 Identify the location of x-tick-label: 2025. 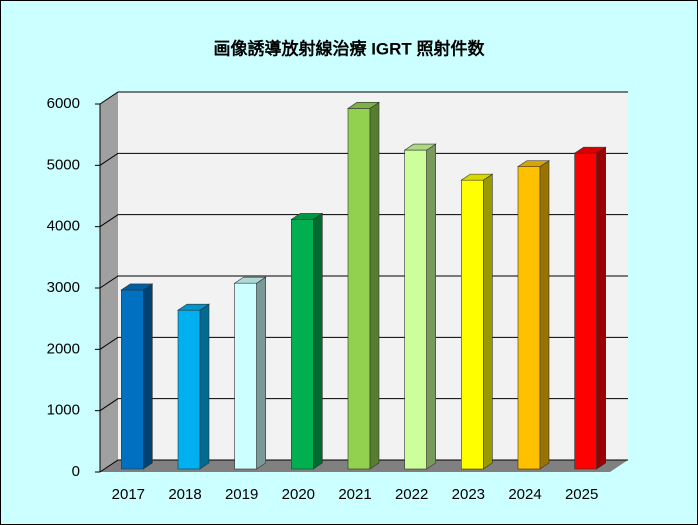
(581, 494).